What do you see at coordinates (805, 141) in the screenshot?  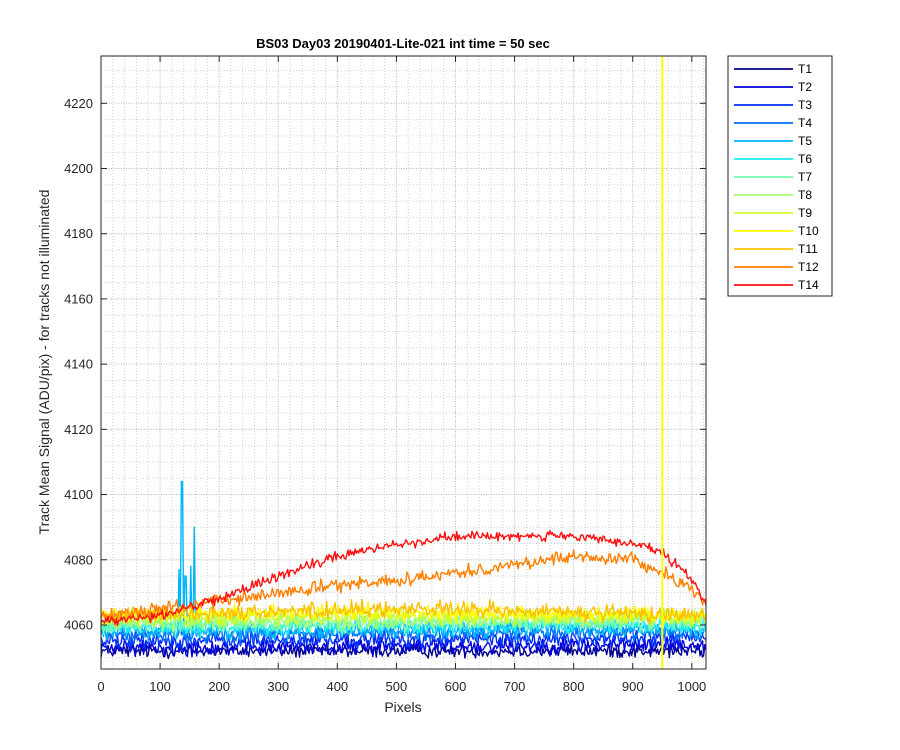 I see `legend-label-t5: T5` at bounding box center [805, 141].